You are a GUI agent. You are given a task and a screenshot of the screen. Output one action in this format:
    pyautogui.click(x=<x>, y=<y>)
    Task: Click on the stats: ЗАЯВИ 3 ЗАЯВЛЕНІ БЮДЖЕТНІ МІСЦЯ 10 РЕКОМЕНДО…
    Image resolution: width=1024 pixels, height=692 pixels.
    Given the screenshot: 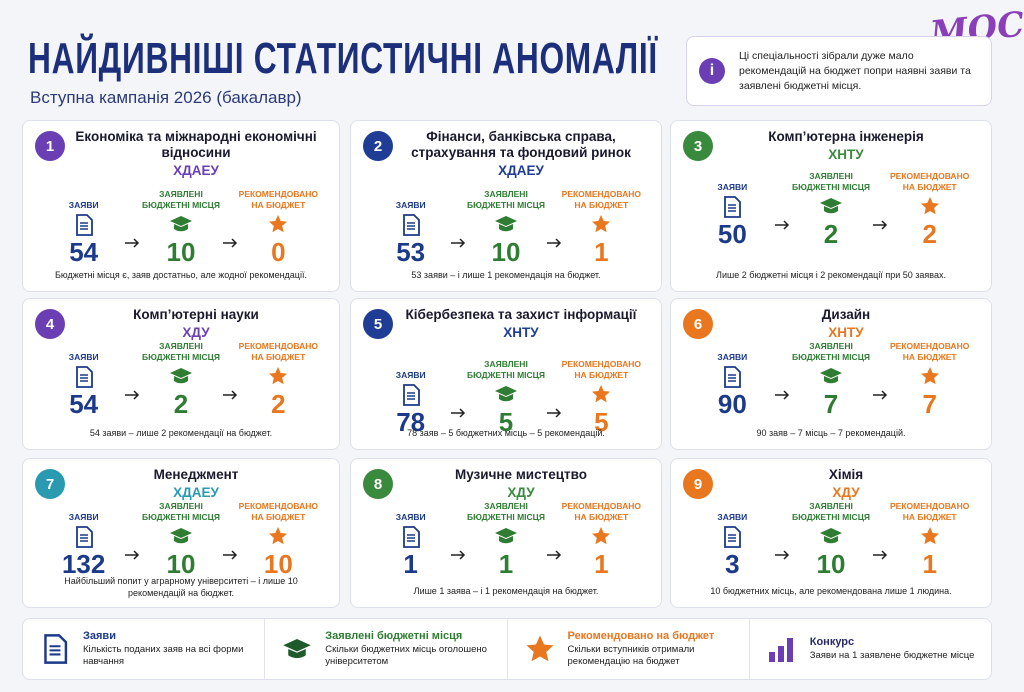 What is the action you would take?
    pyautogui.click(x=831, y=538)
    